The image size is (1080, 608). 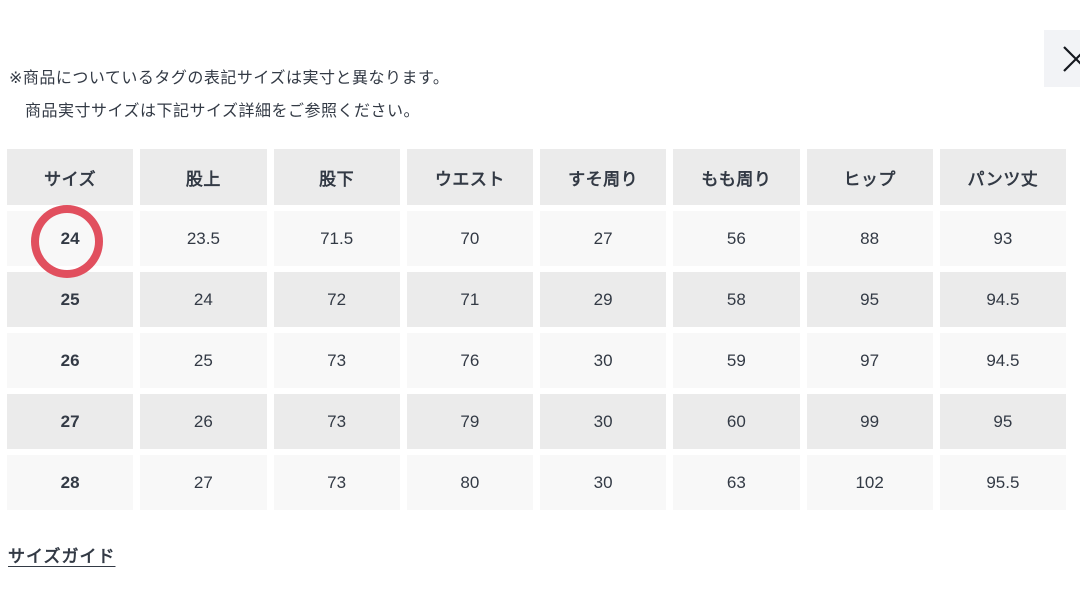 What do you see at coordinates (203, 421) in the screenshot?
I see `measurement-cell: 26` at bounding box center [203, 421].